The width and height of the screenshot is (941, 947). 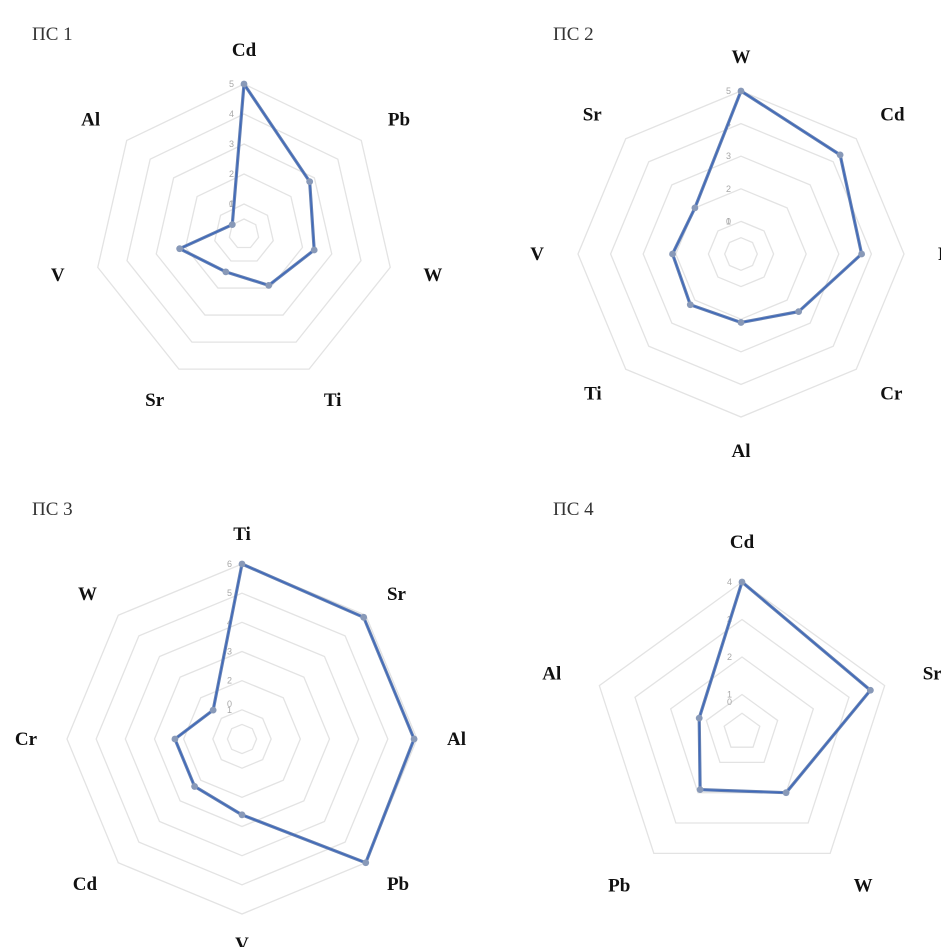 I want to click on panel-title: ПС 4, so click(x=573, y=509).